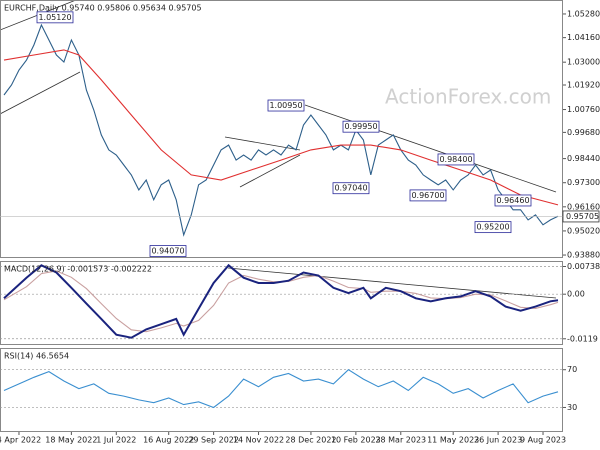 This screenshot has height=450, width=600. Describe the element at coordinates (258, 440) in the screenshot. I see `x-tick-label: 14 Nov 2022` at that location.